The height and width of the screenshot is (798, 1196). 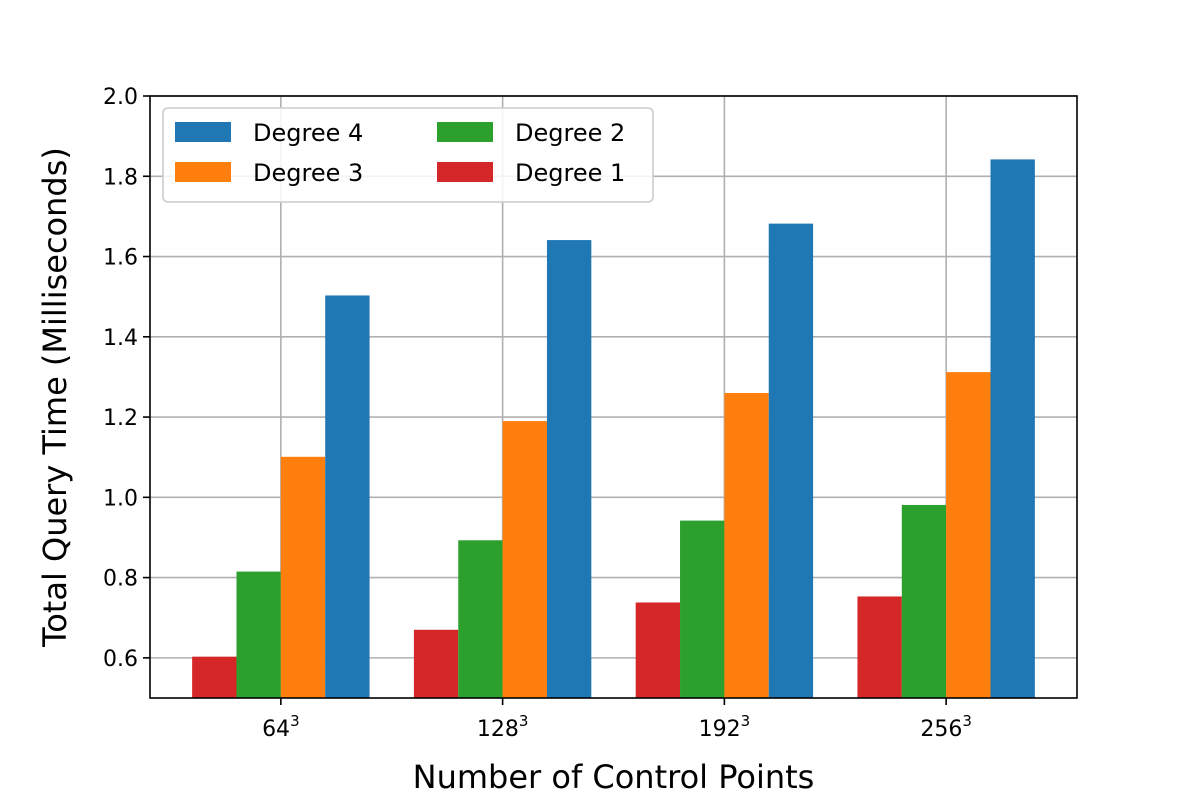 I want to click on y-tick-label: 1.6, so click(x=120, y=258).